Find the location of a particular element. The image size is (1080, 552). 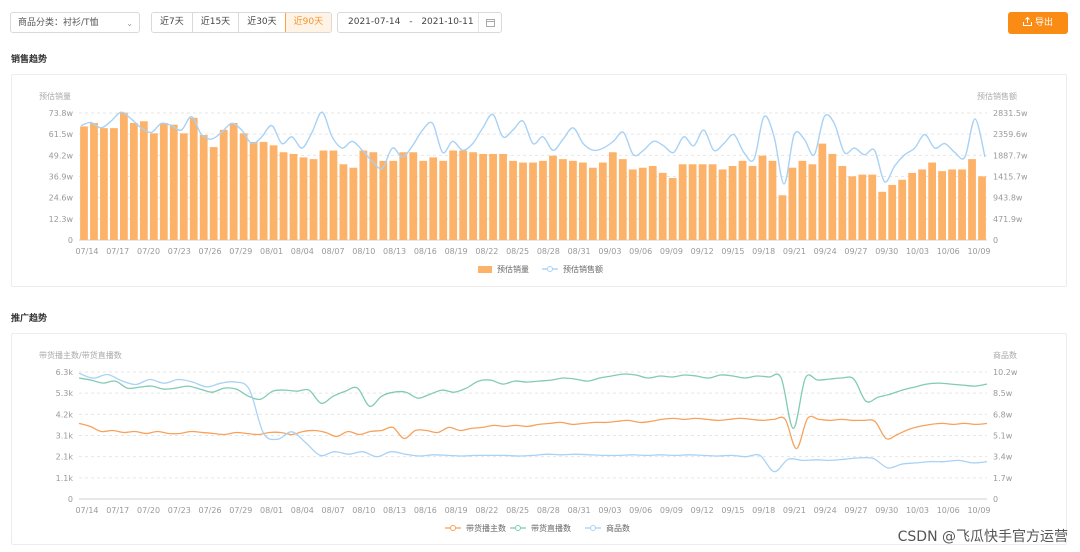

category-select-label: 商品分类：衬衫/T恤 is located at coordinates (58, 23).